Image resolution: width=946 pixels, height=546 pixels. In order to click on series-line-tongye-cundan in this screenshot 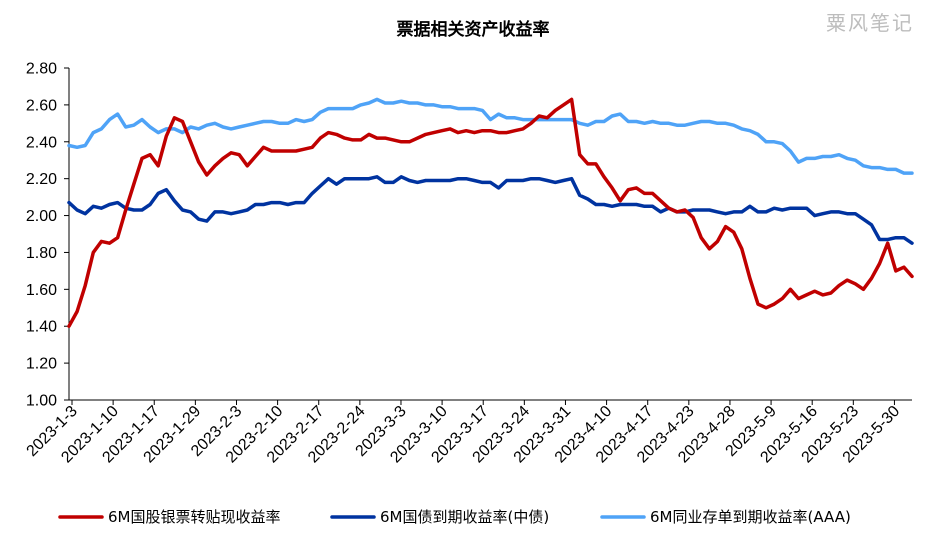, I will do `click(490, 136)`.